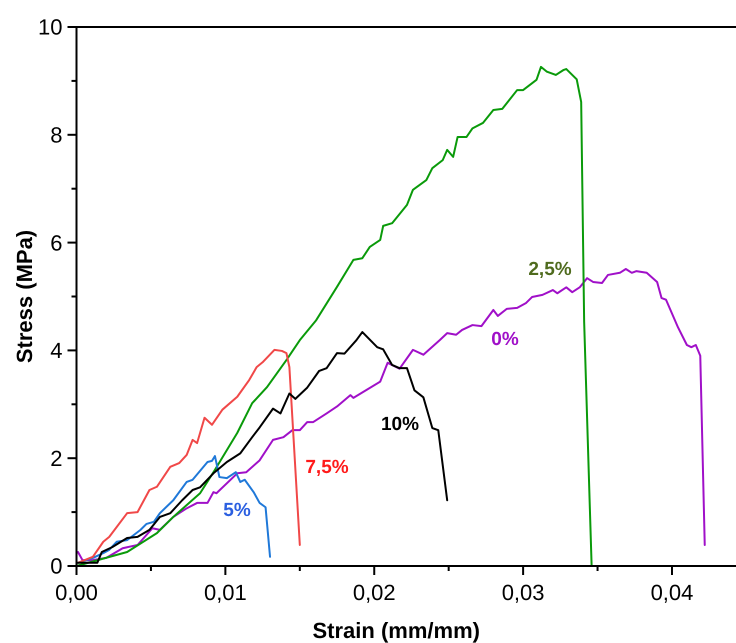 This screenshot has height=643, width=736. Describe the element at coordinates (24, 297) in the screenshot. I see `y-axis-title: Stress (MPa)` at that location.